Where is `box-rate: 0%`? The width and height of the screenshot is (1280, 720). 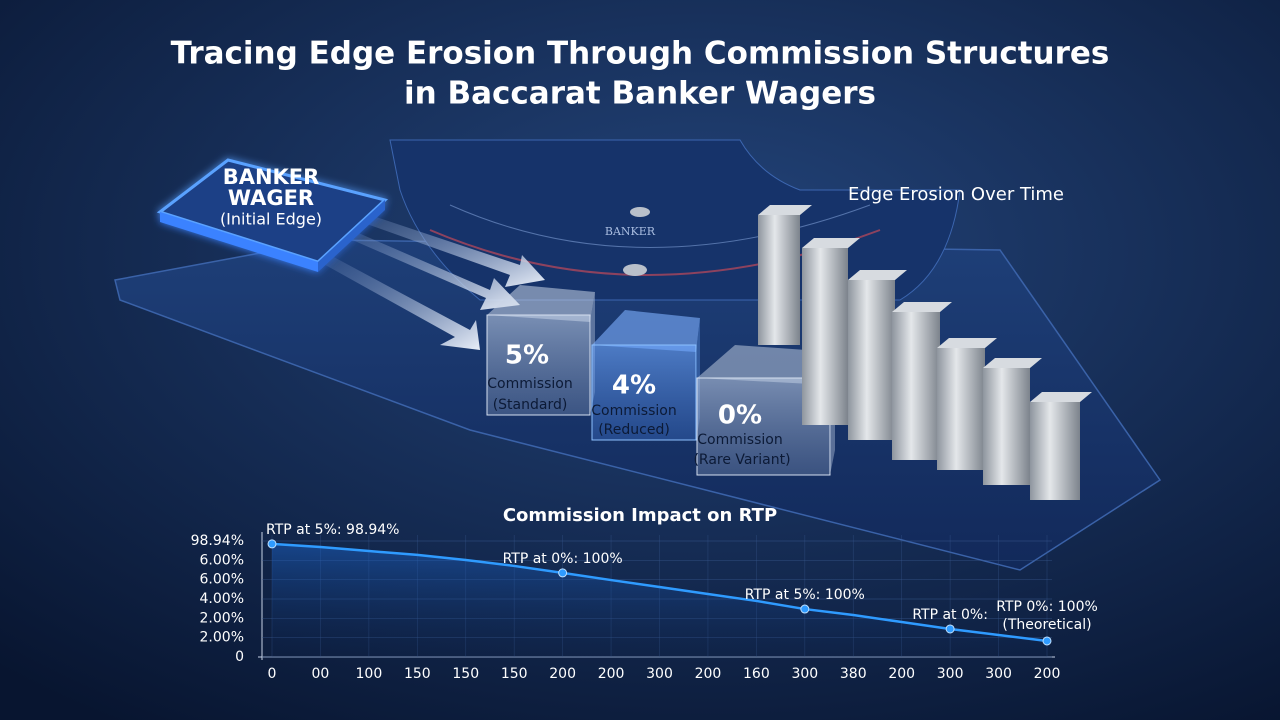 box-rate: 0% is located at coordinates (740, 416).